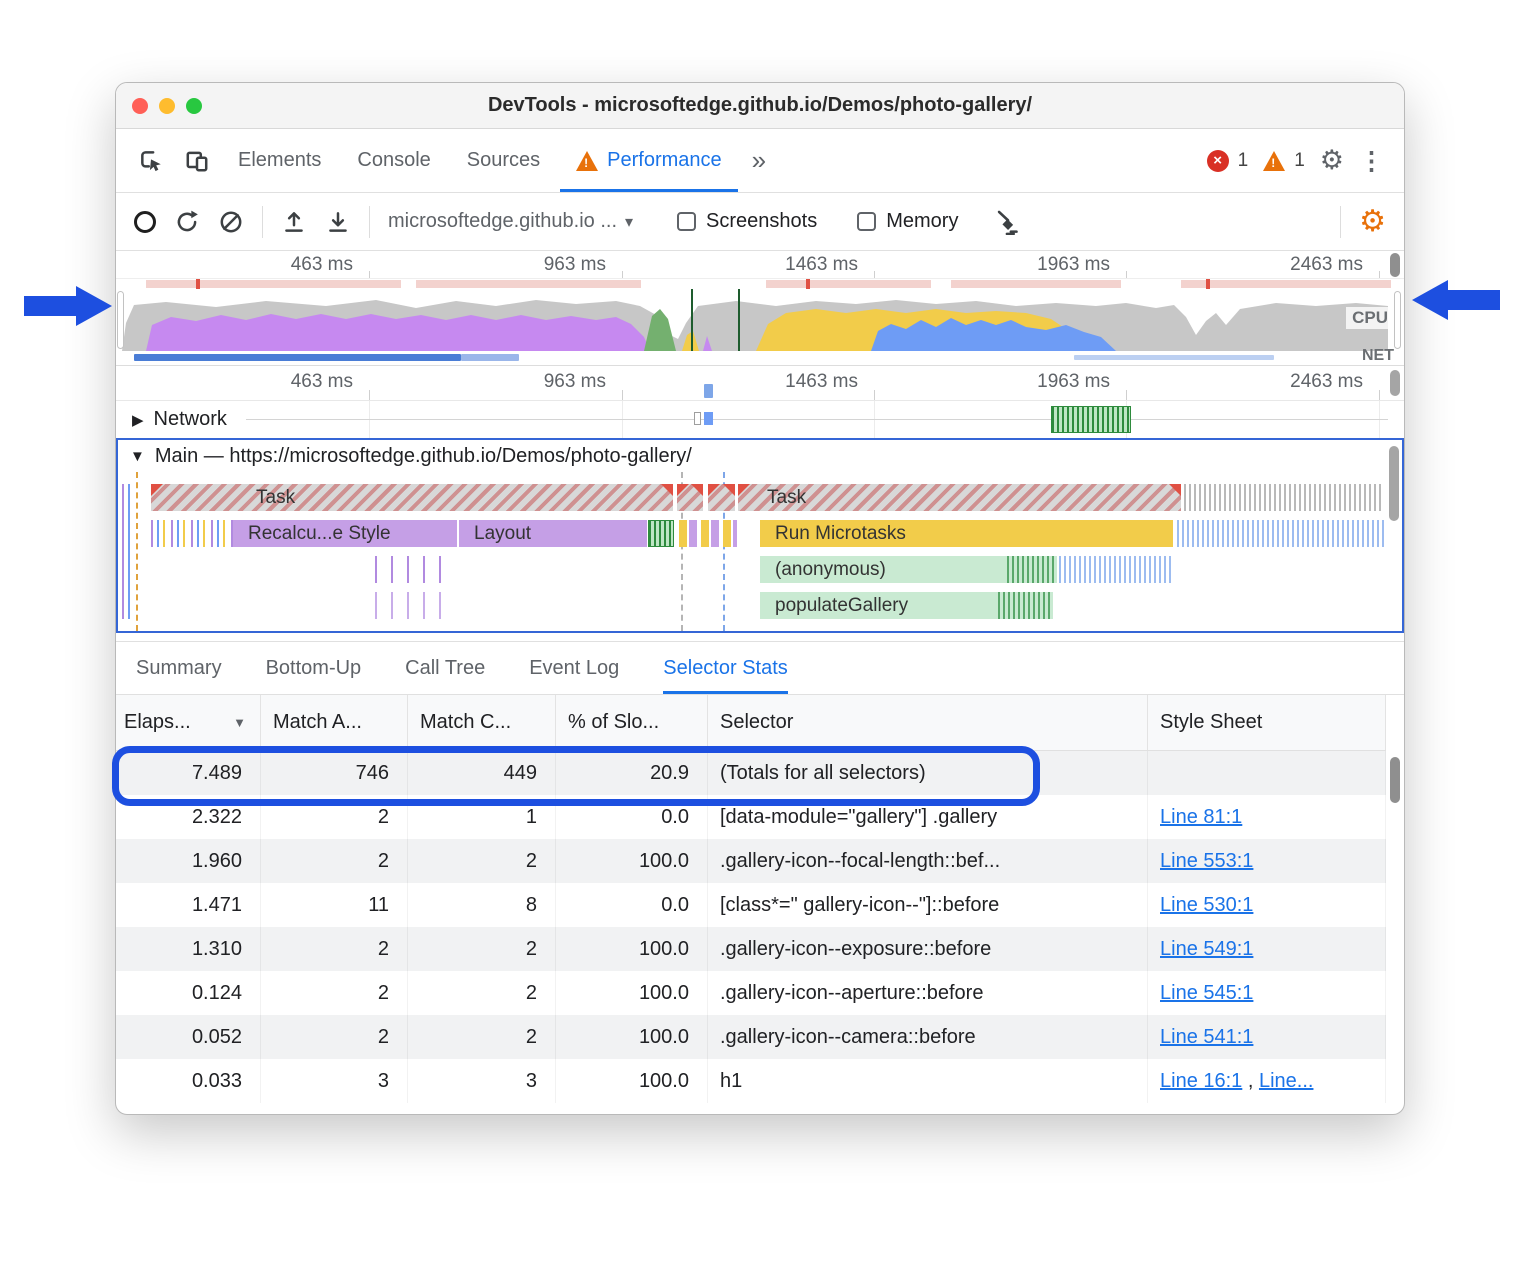  I want to click on network-track: ▶ Network, so click(760, 419).